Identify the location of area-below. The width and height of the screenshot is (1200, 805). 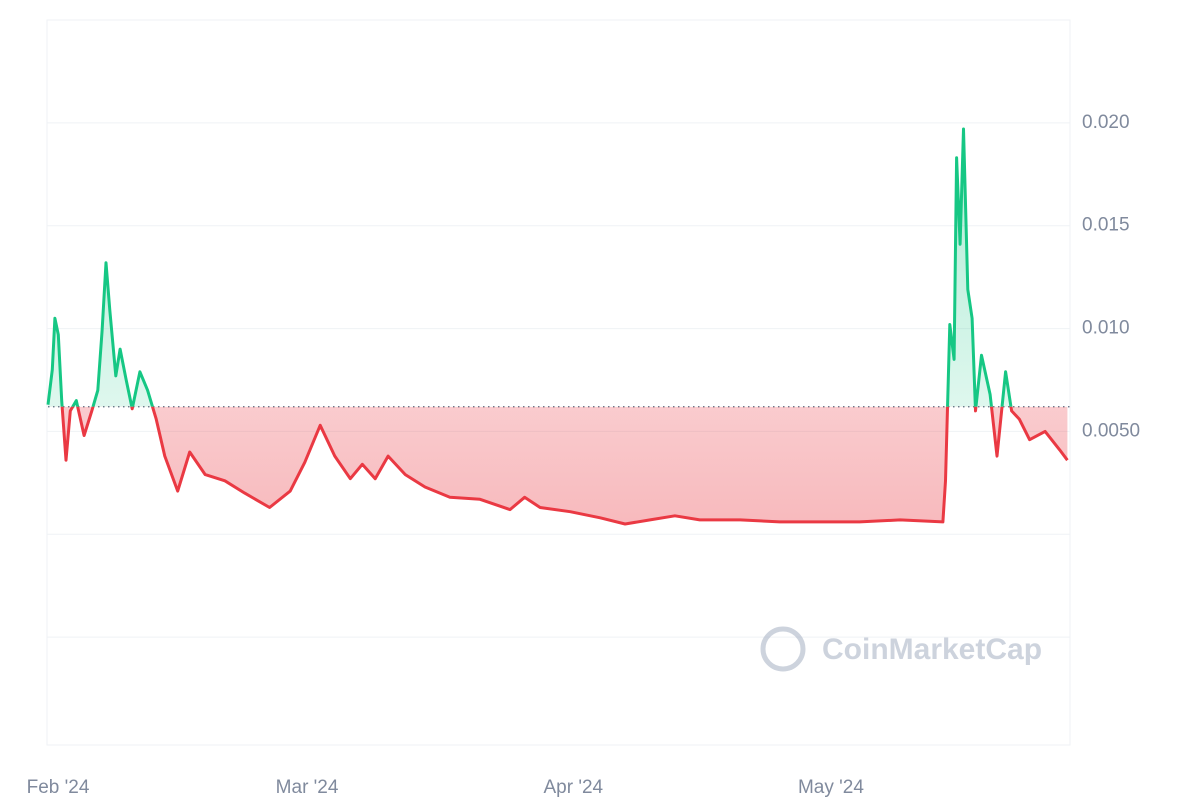
(558, 465).